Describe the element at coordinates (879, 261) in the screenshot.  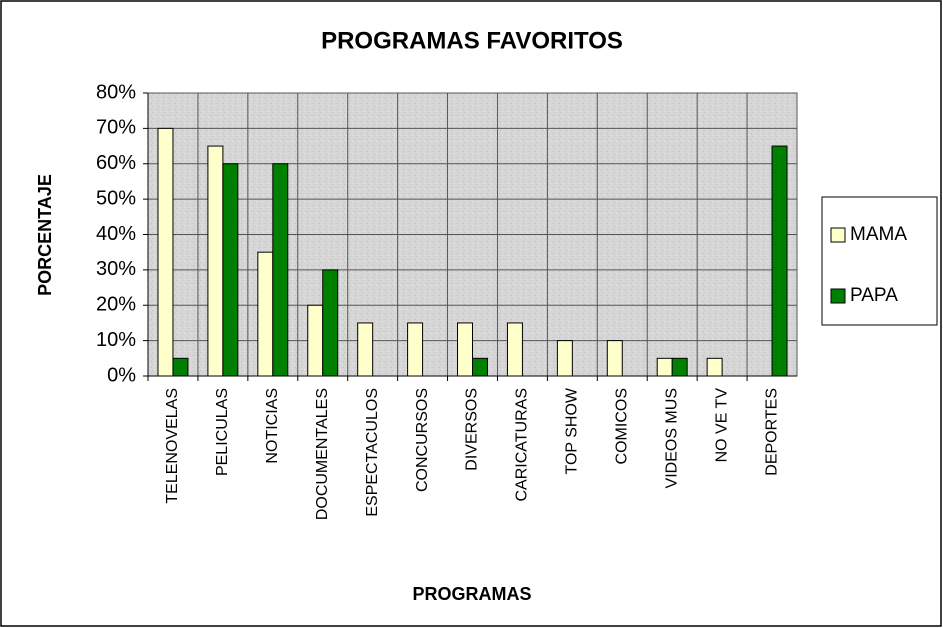
I see `legend` at that location.